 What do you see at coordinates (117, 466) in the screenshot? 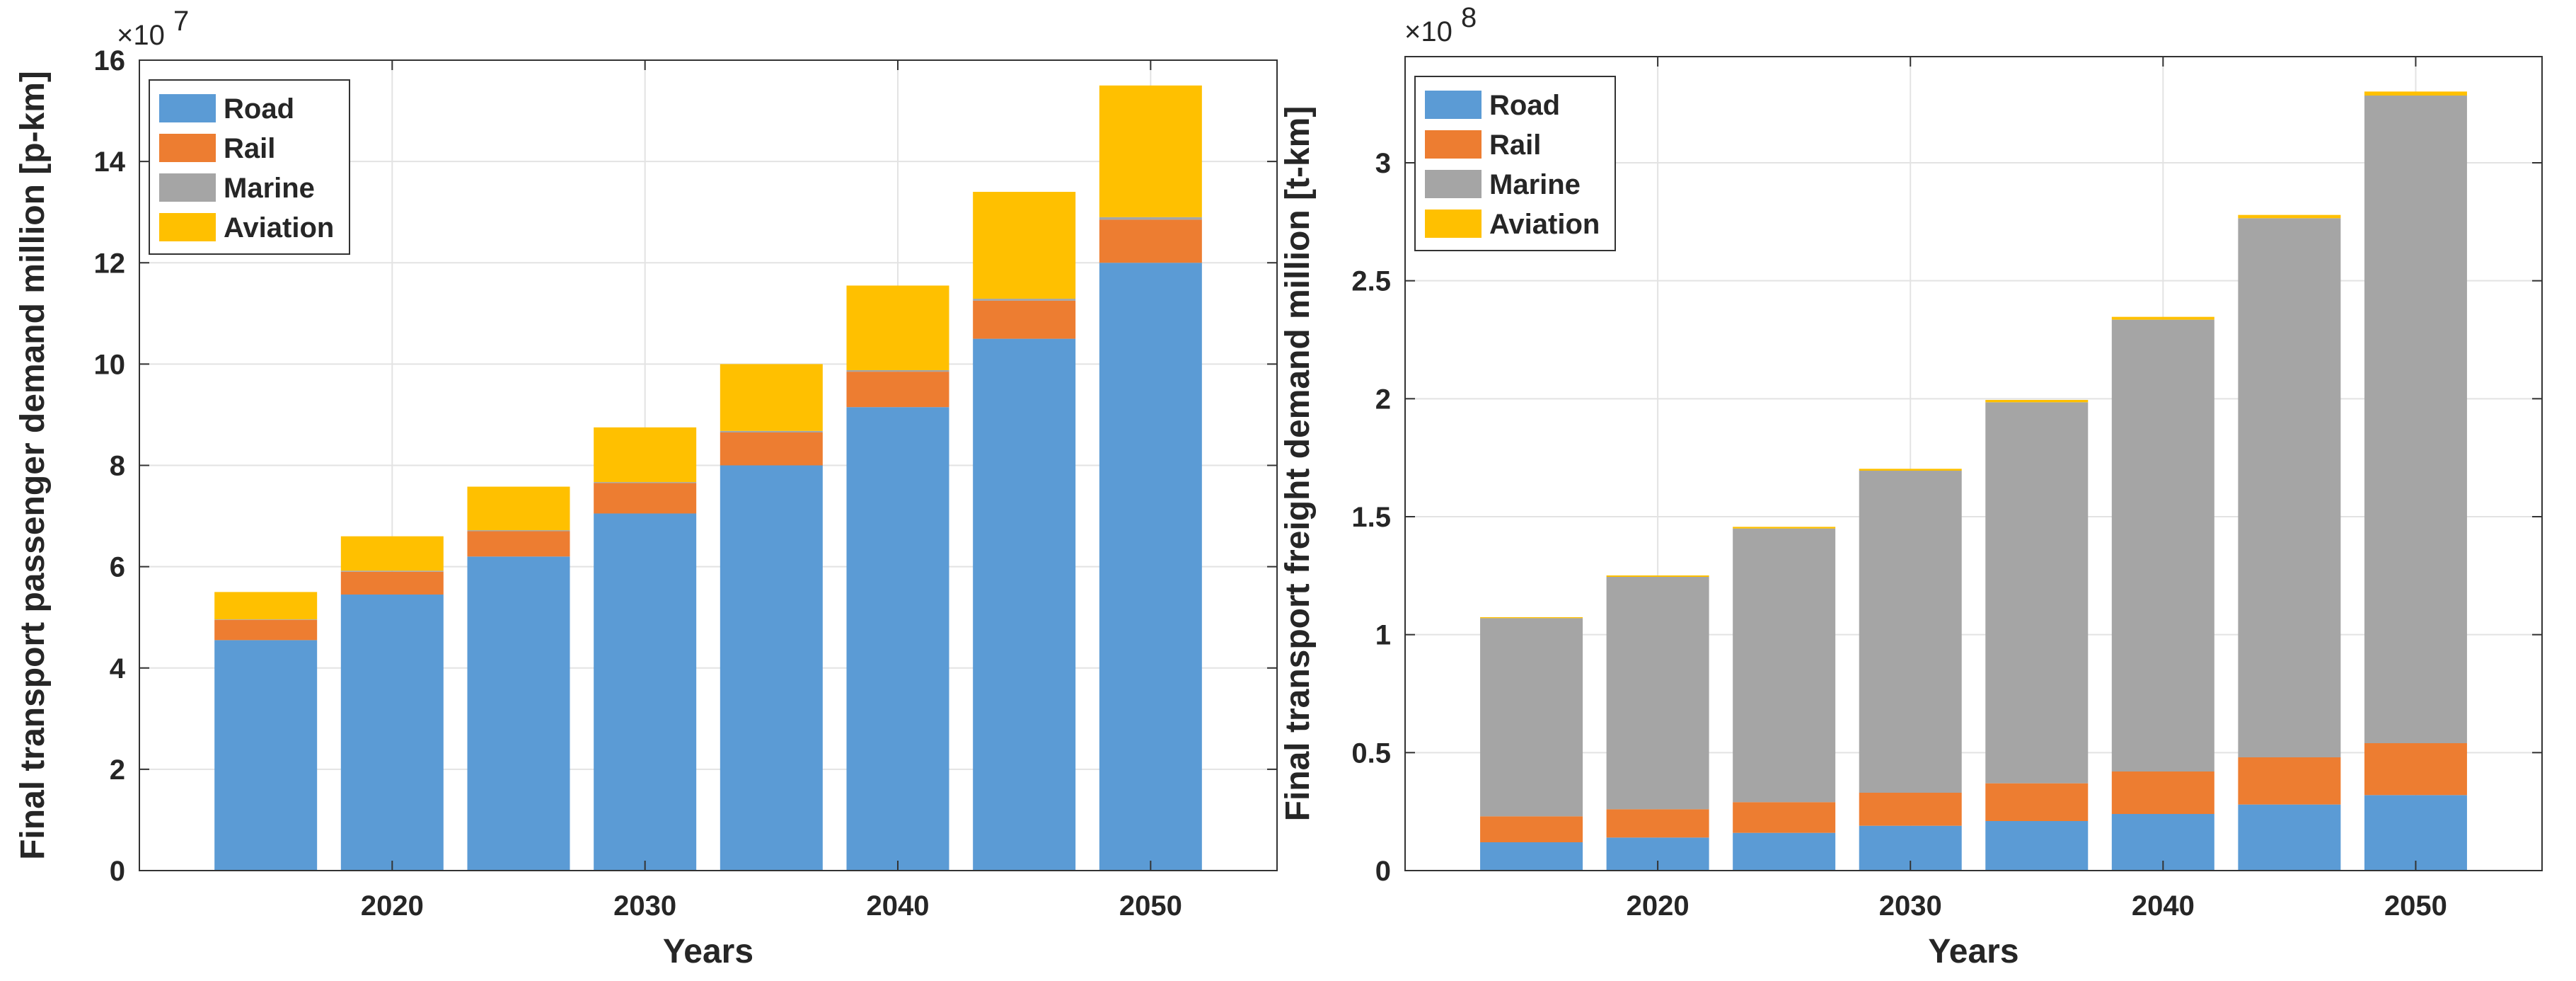
I see `y-tick-label: 8` at bounding box center [117, 466].